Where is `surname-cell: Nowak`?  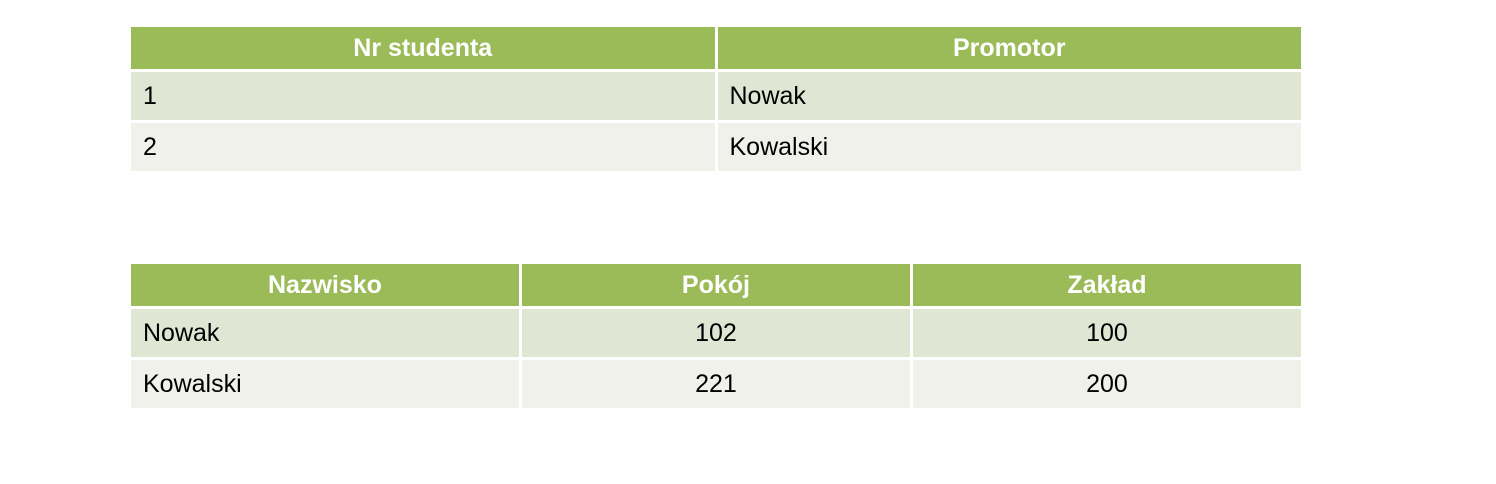 surname-cell: Nowak is located at coordinates (325, 333).